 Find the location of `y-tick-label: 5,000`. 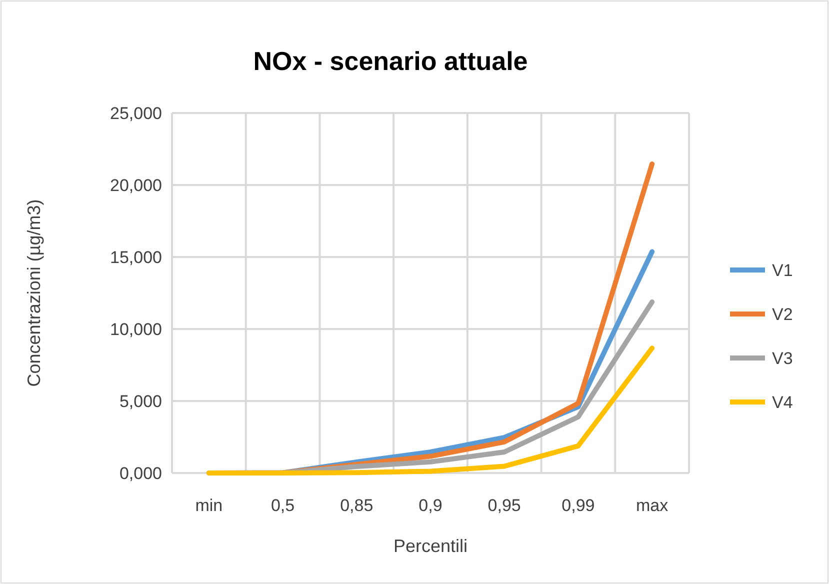

y-tick-label: 5,000 is located at coordinates (140, 401).